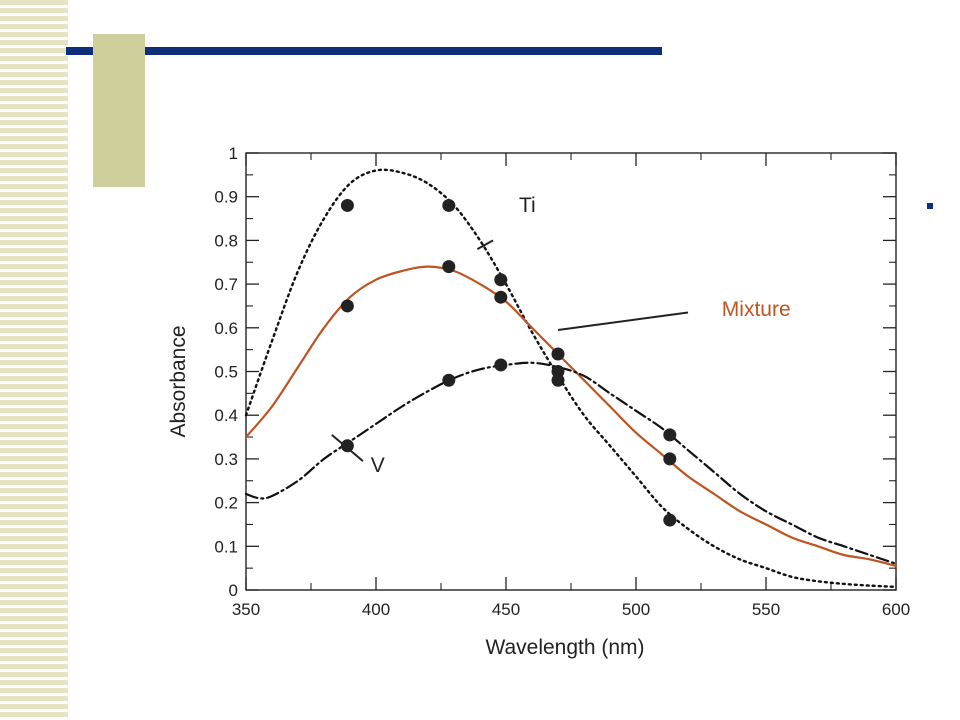  I want to click on curve-label-mixture: Mixture, so click(756, 309).